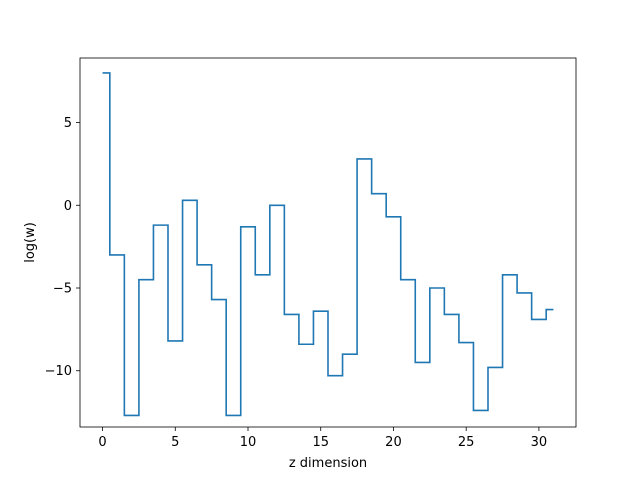 The height and width of the screenshot is (480, 640). I want to click on x-axis-label: z dimension, so click(328, 463).